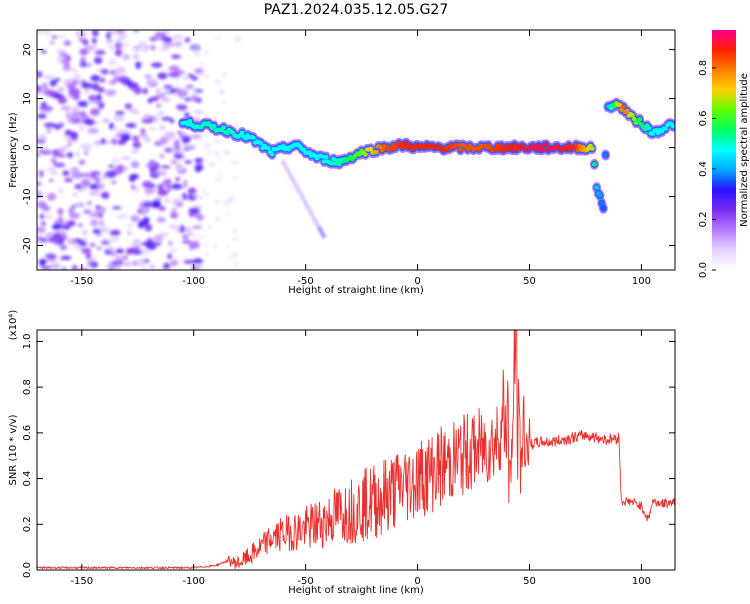  I want to click on spectrogram-y-tick-label: -20, so click(27, 245).